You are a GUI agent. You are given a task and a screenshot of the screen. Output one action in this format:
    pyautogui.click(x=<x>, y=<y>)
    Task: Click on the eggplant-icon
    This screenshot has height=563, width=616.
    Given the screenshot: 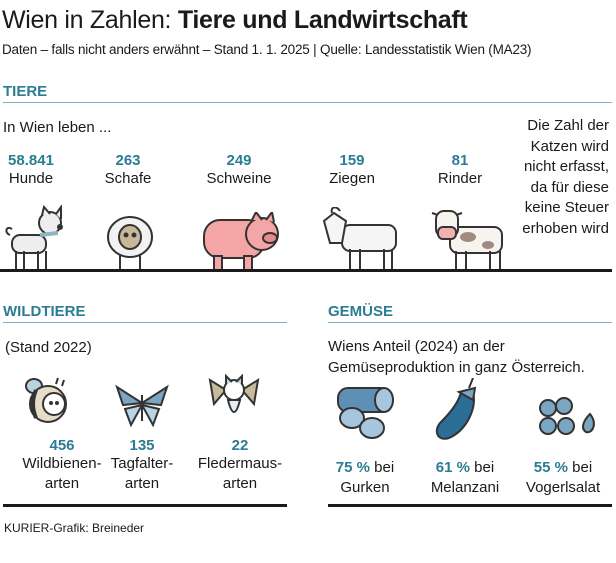 What is the action you would take?
    pyautogui.click(x=456, y=409)
    